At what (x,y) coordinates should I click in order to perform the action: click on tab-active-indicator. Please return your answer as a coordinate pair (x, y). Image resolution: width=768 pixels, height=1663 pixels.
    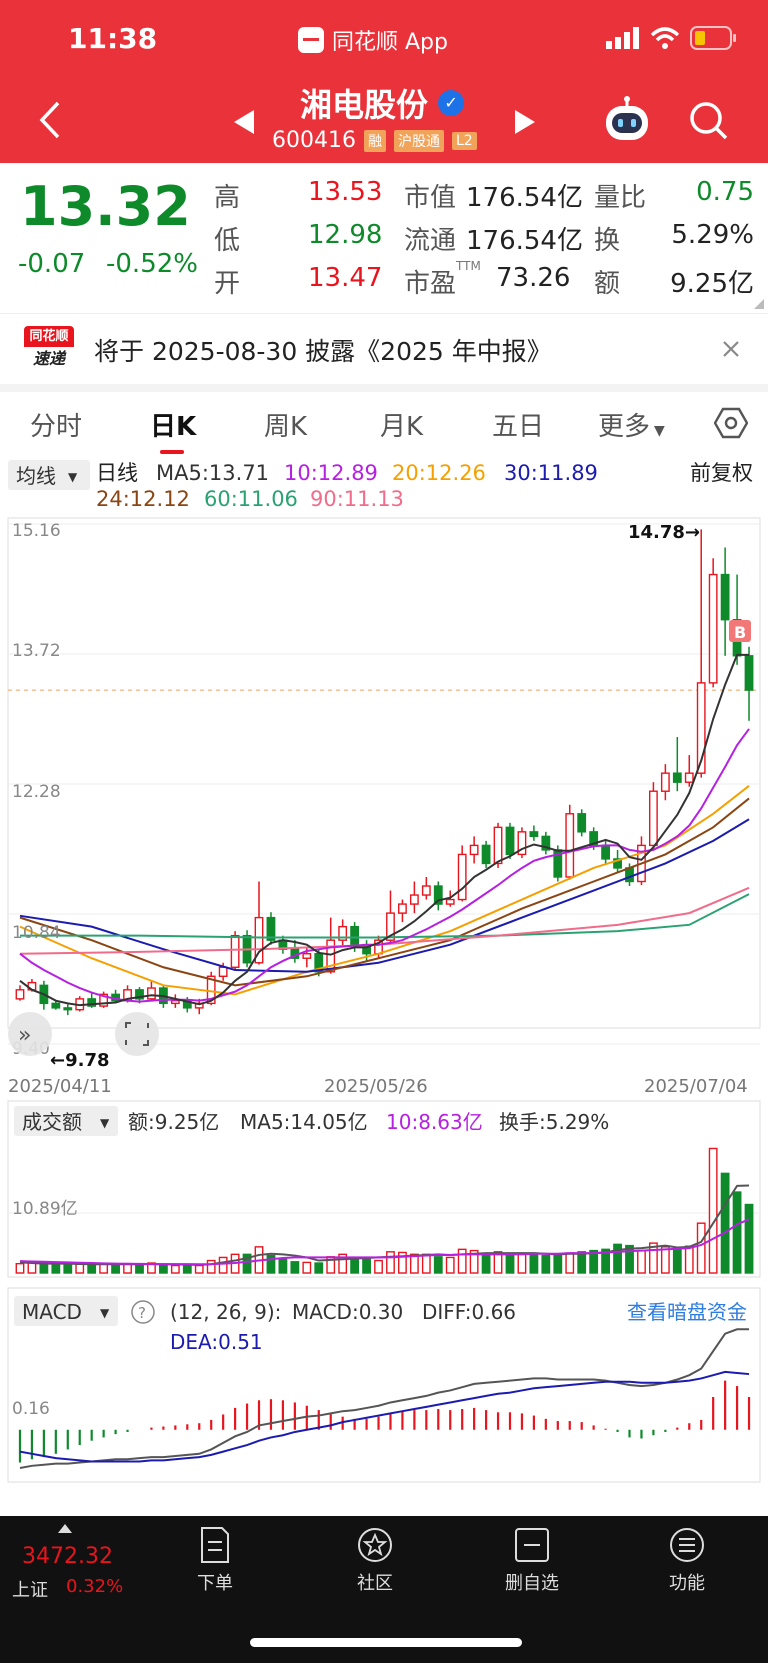
    Looking at the image, I should click on (172, 452).